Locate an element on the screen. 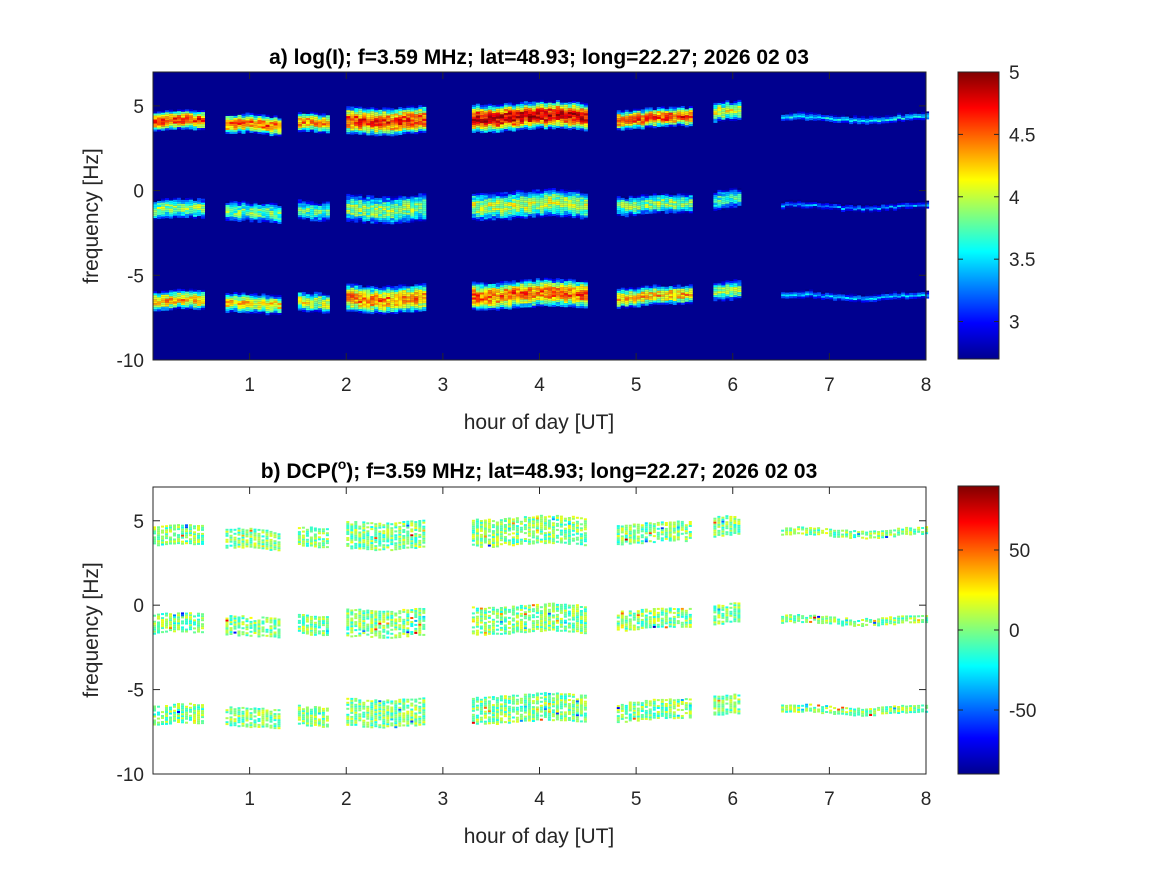  y-tick-label: 5 is located at coordinates (138, 107).